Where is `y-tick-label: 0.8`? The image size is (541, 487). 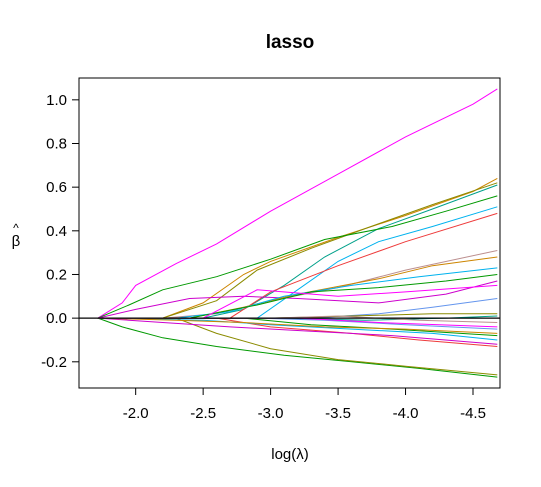
y-tick-label: 0.8 is located at coordinates (56, 143).